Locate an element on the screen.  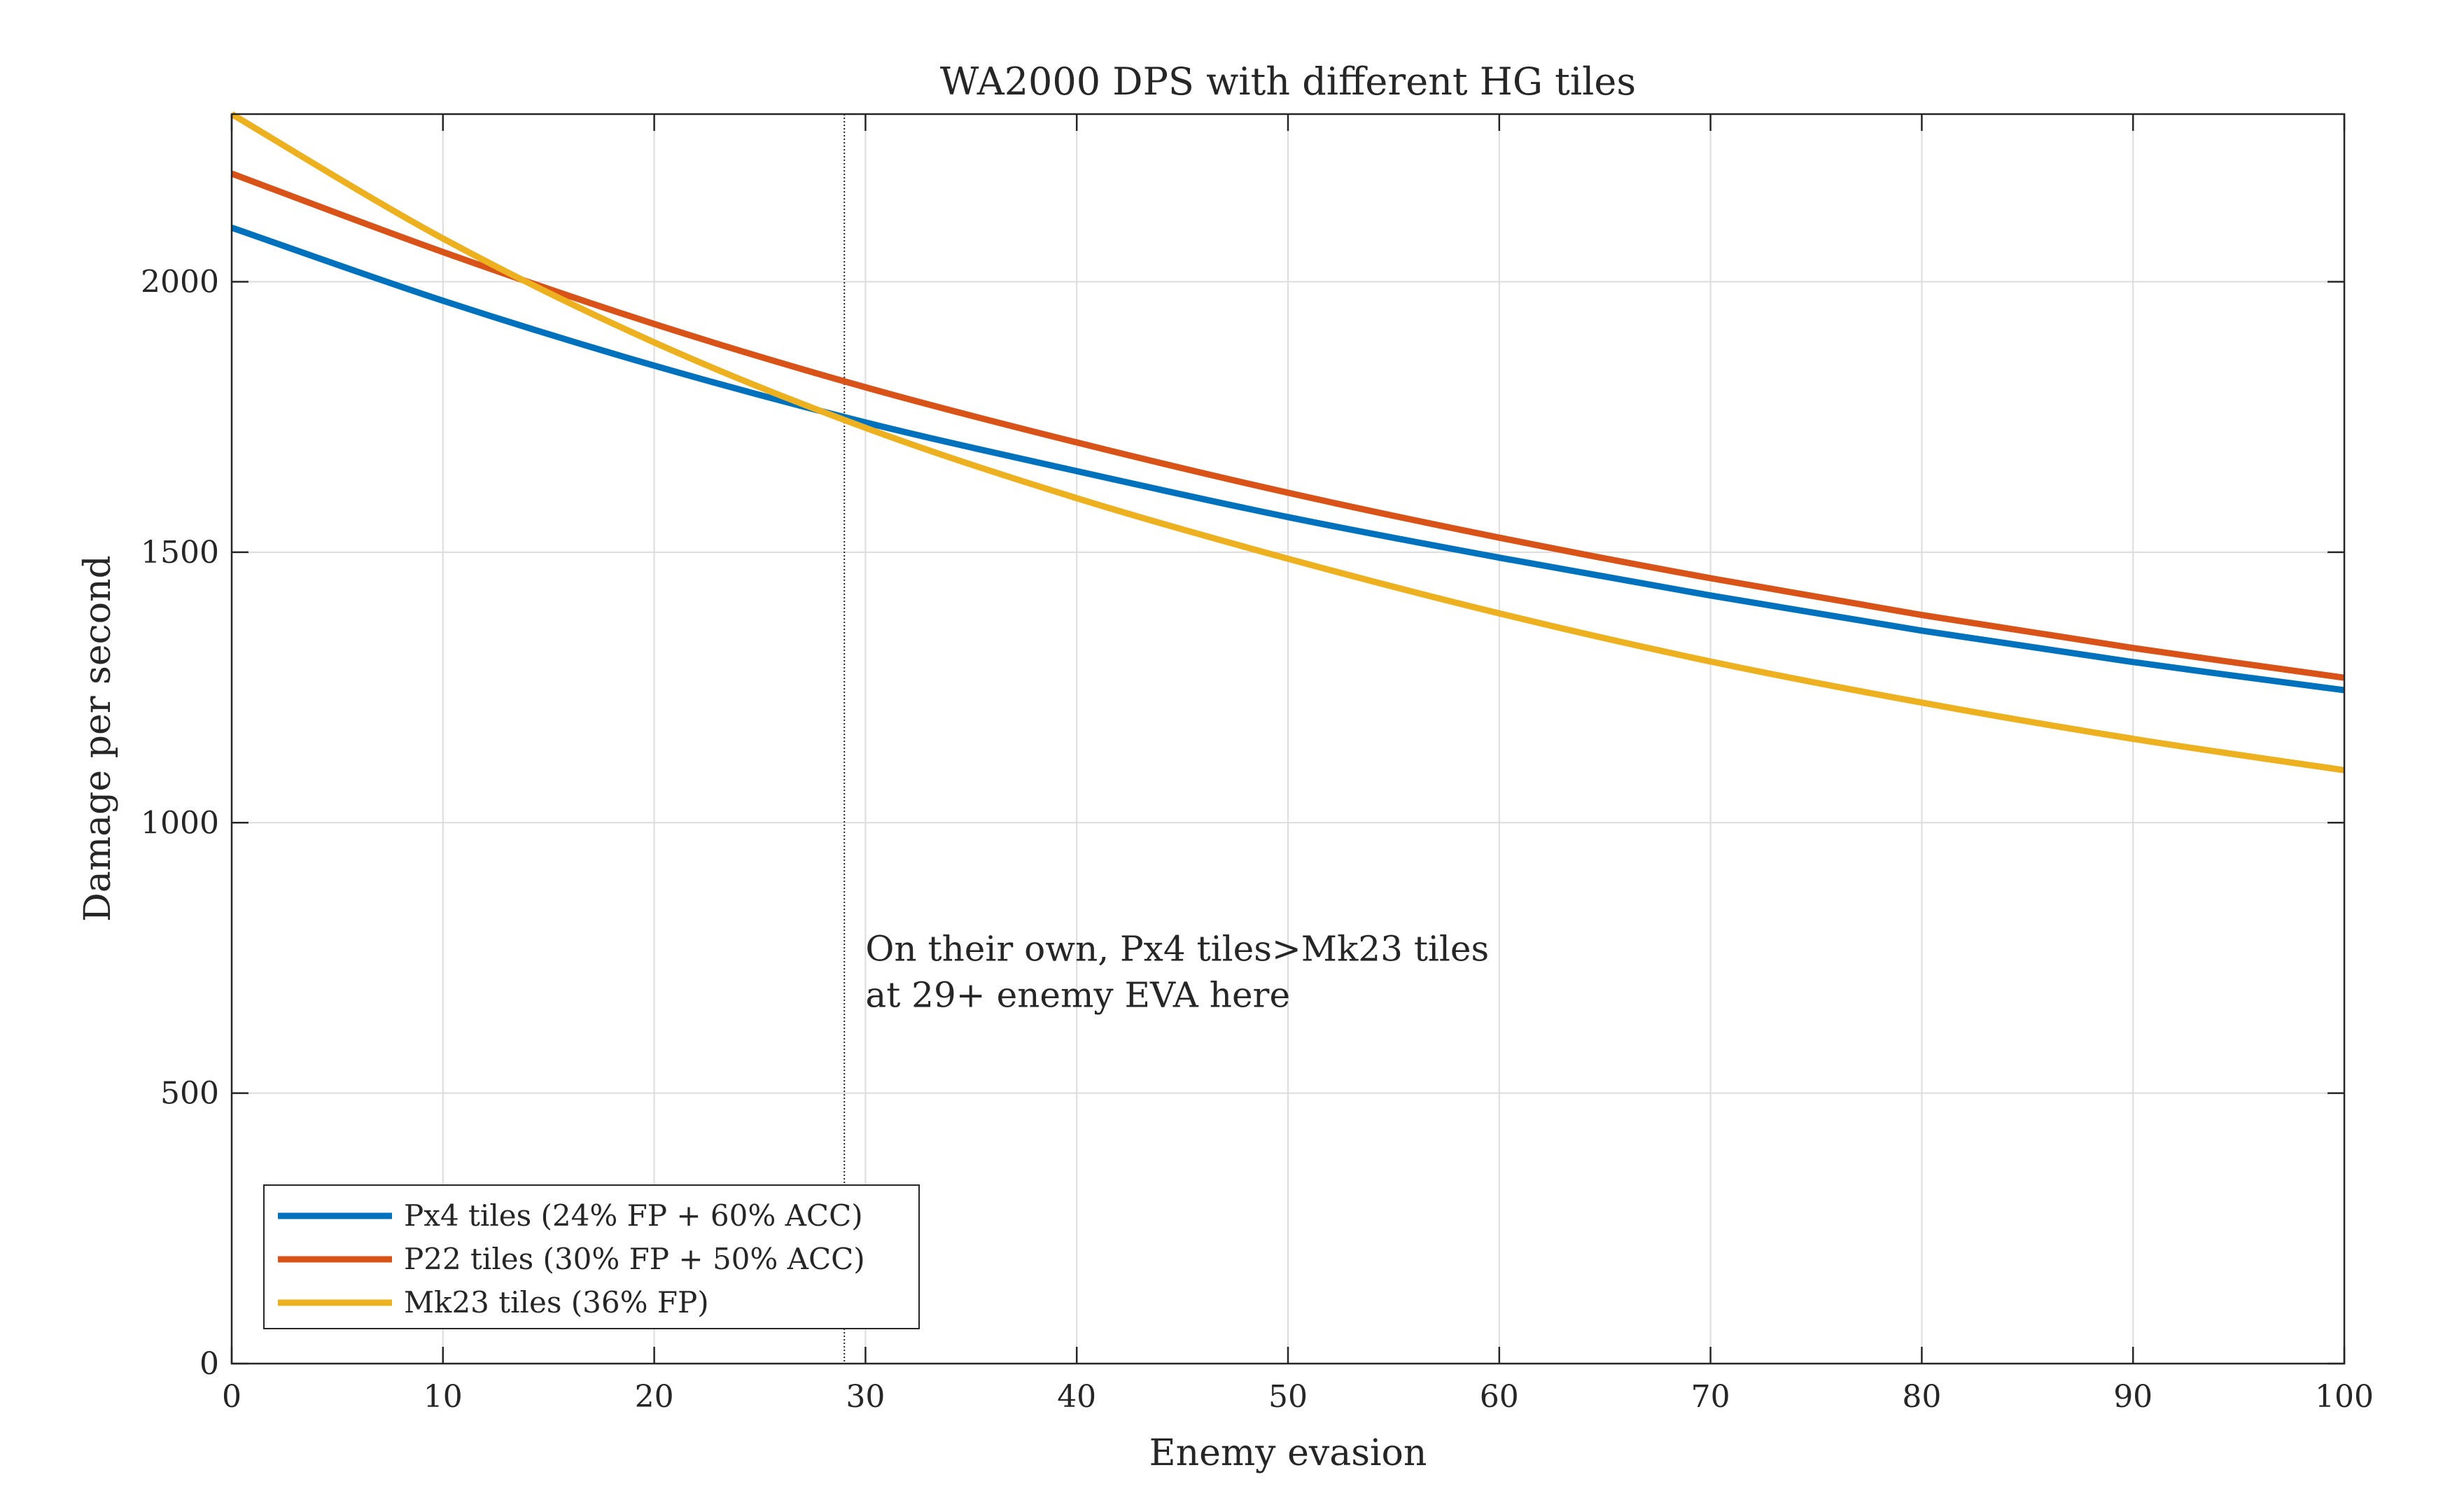
x-tick-label-80: 80 is located at coordinates (1921, 1397).